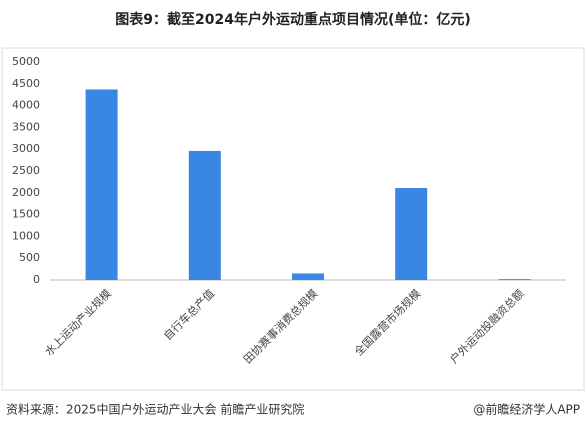 The height and width of the screenshot is (435, 586). Describe the element at coordinates (487, 326) in the screenshot. I see `x-tick-label: 户外运动投融资总额` at that location.